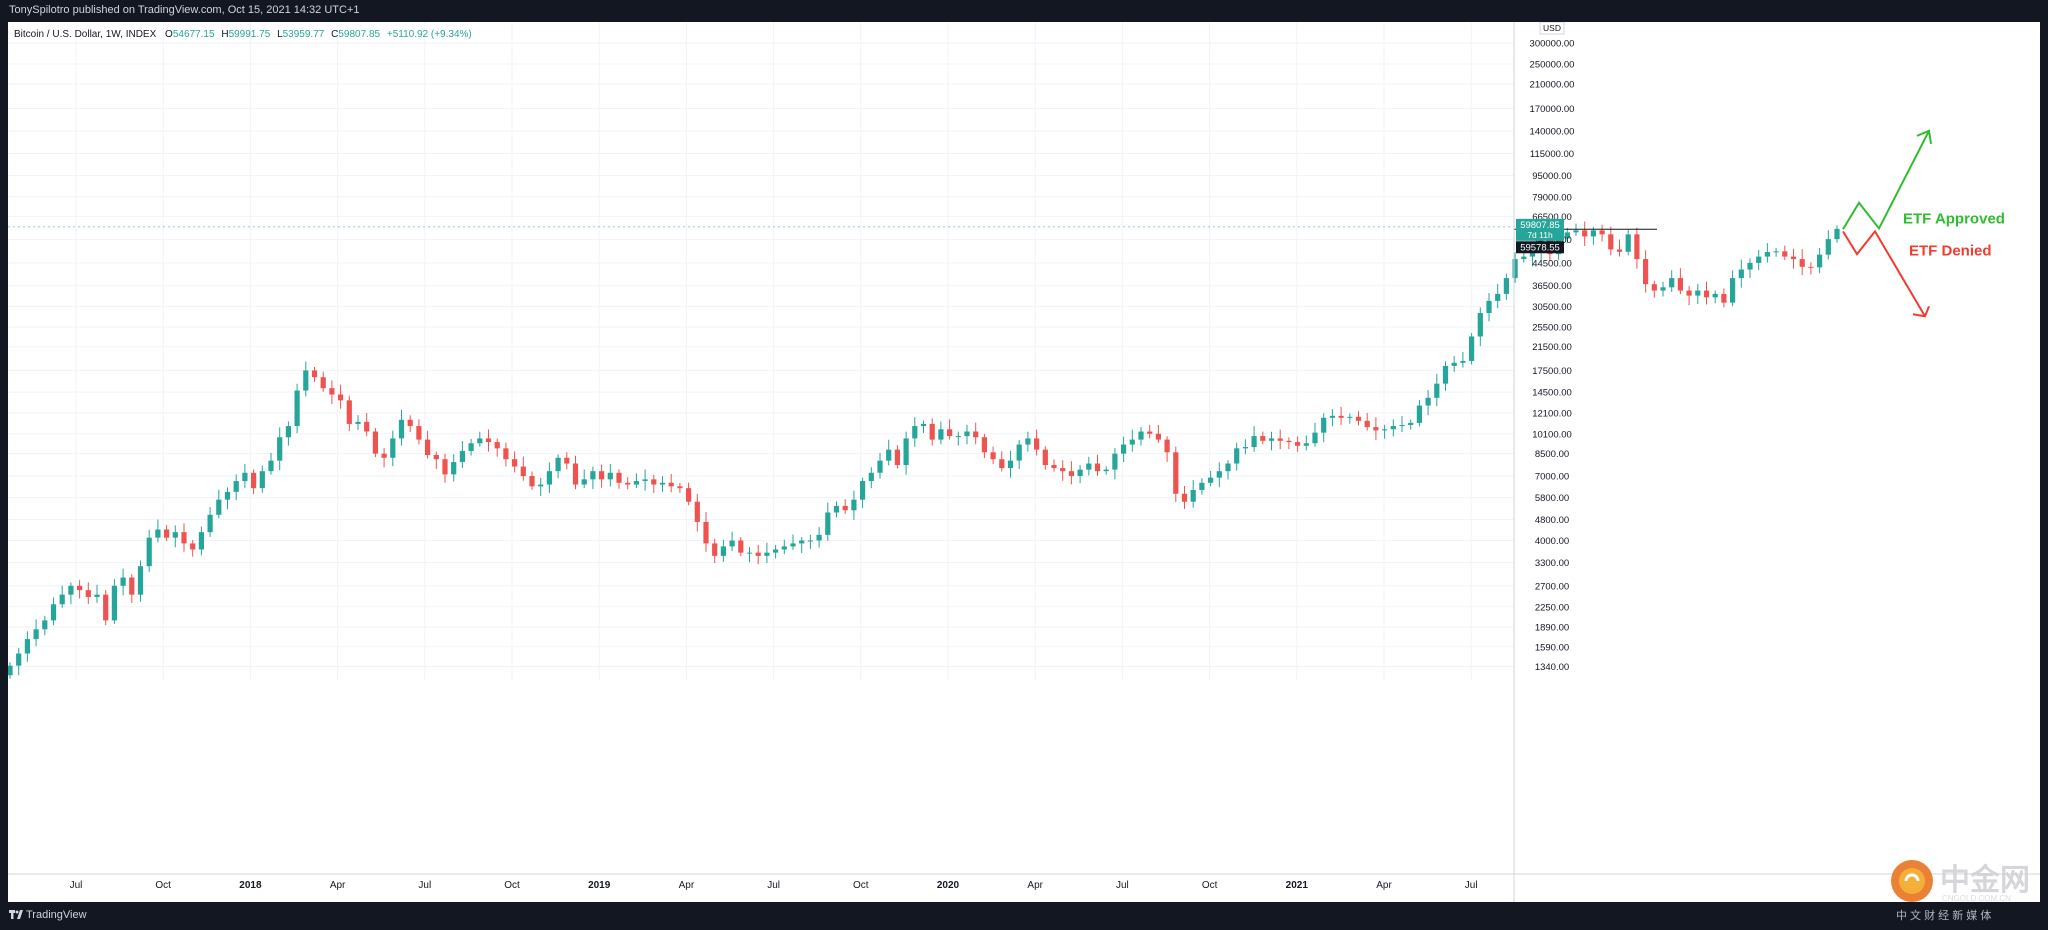 The height and width of the screenshot is (930, 2048). I want to click on line-price-label: 59578.55, so click(1540, 247).